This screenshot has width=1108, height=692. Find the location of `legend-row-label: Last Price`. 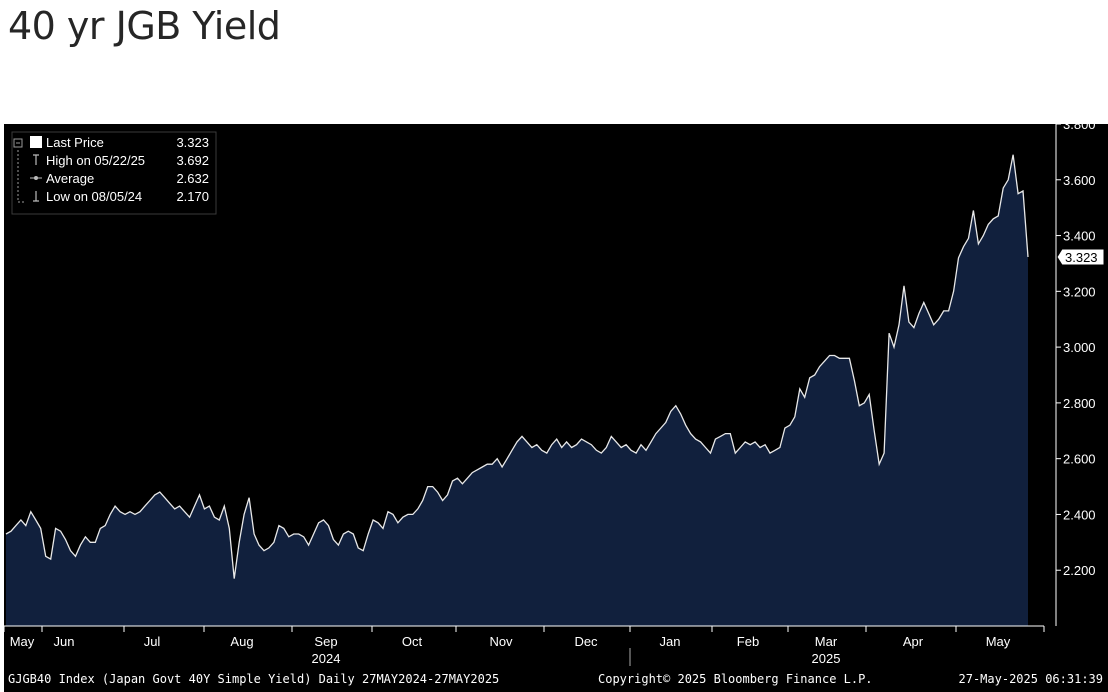

legend-row-label: Last Price is located at coordinates (75, 142).